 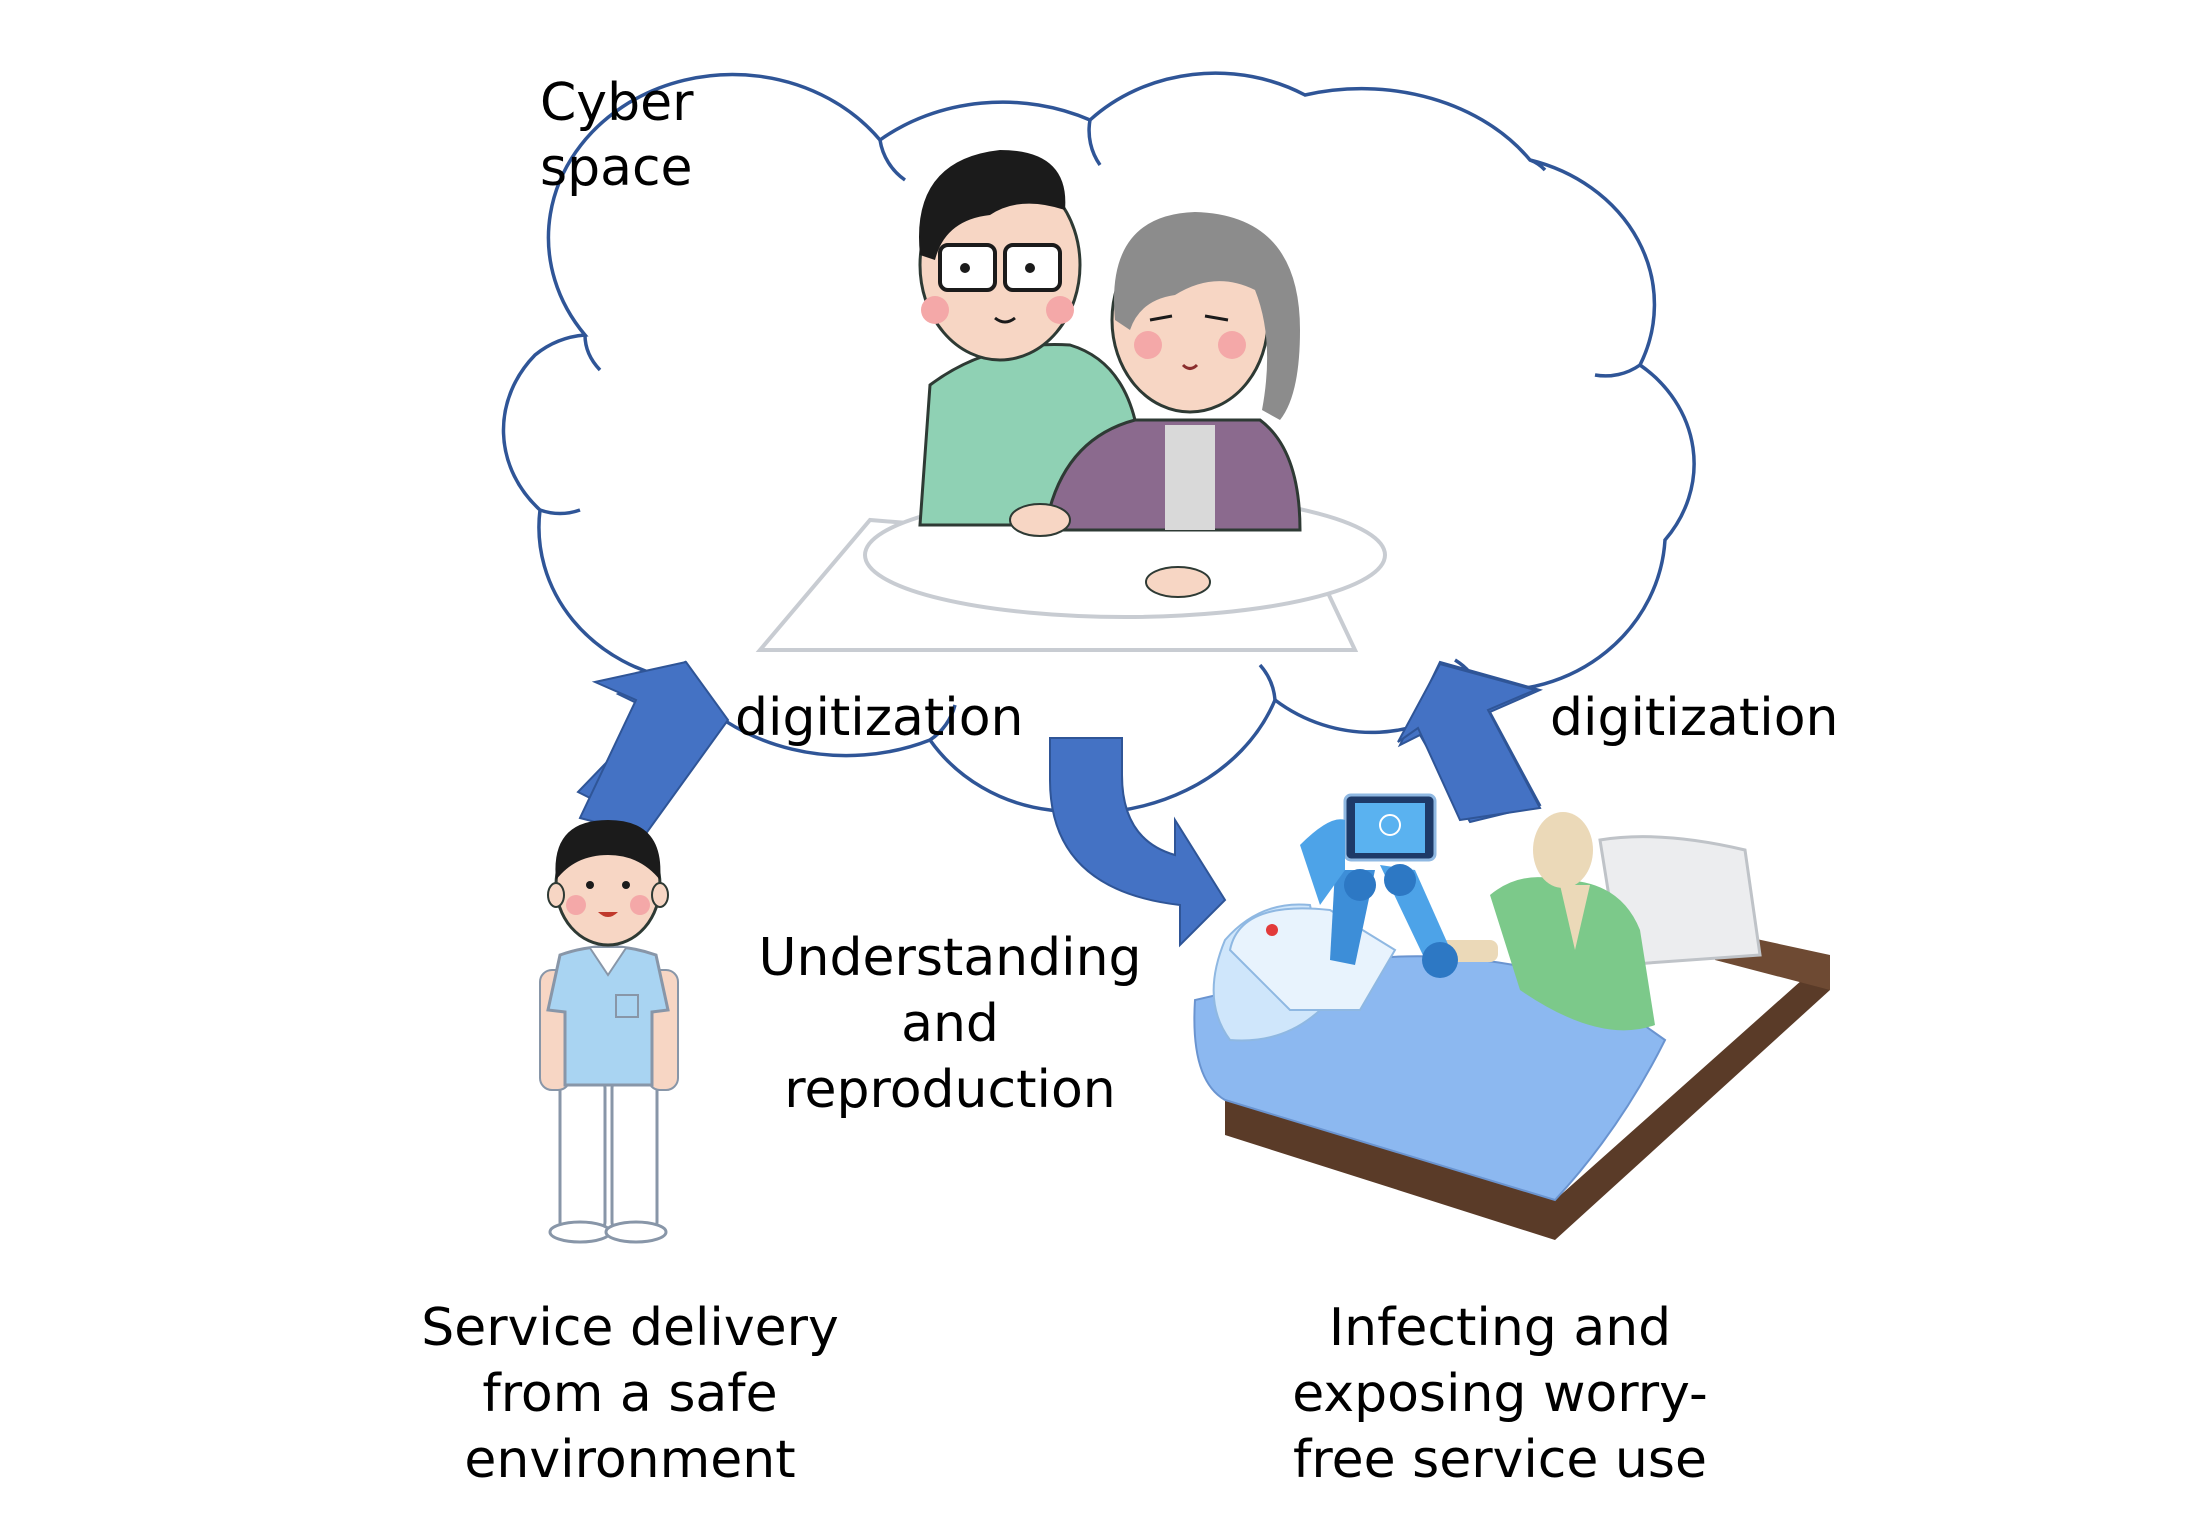 I want to click on understanding-reproduction-arrow, so click(x=1138, y=842).